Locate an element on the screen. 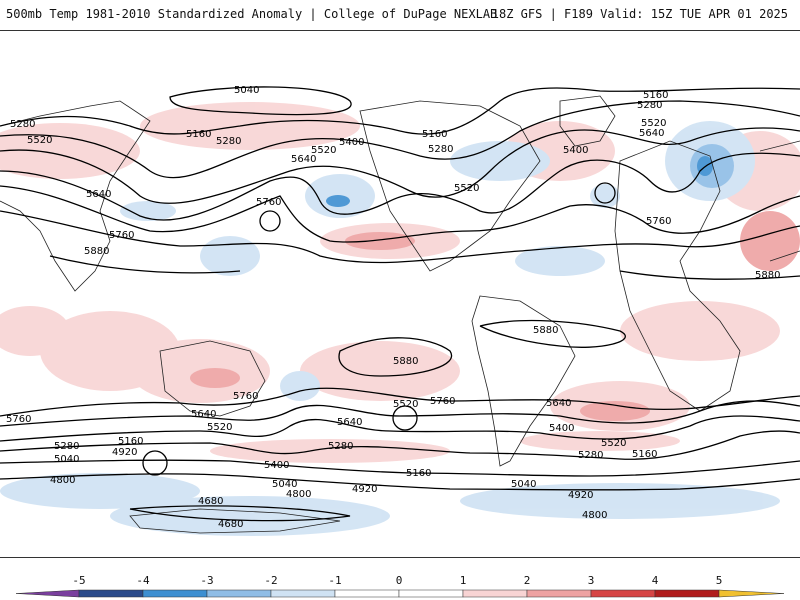 The width and height of the screenshot is (800, 600). coast-asia is located at coordinates (75, 196).